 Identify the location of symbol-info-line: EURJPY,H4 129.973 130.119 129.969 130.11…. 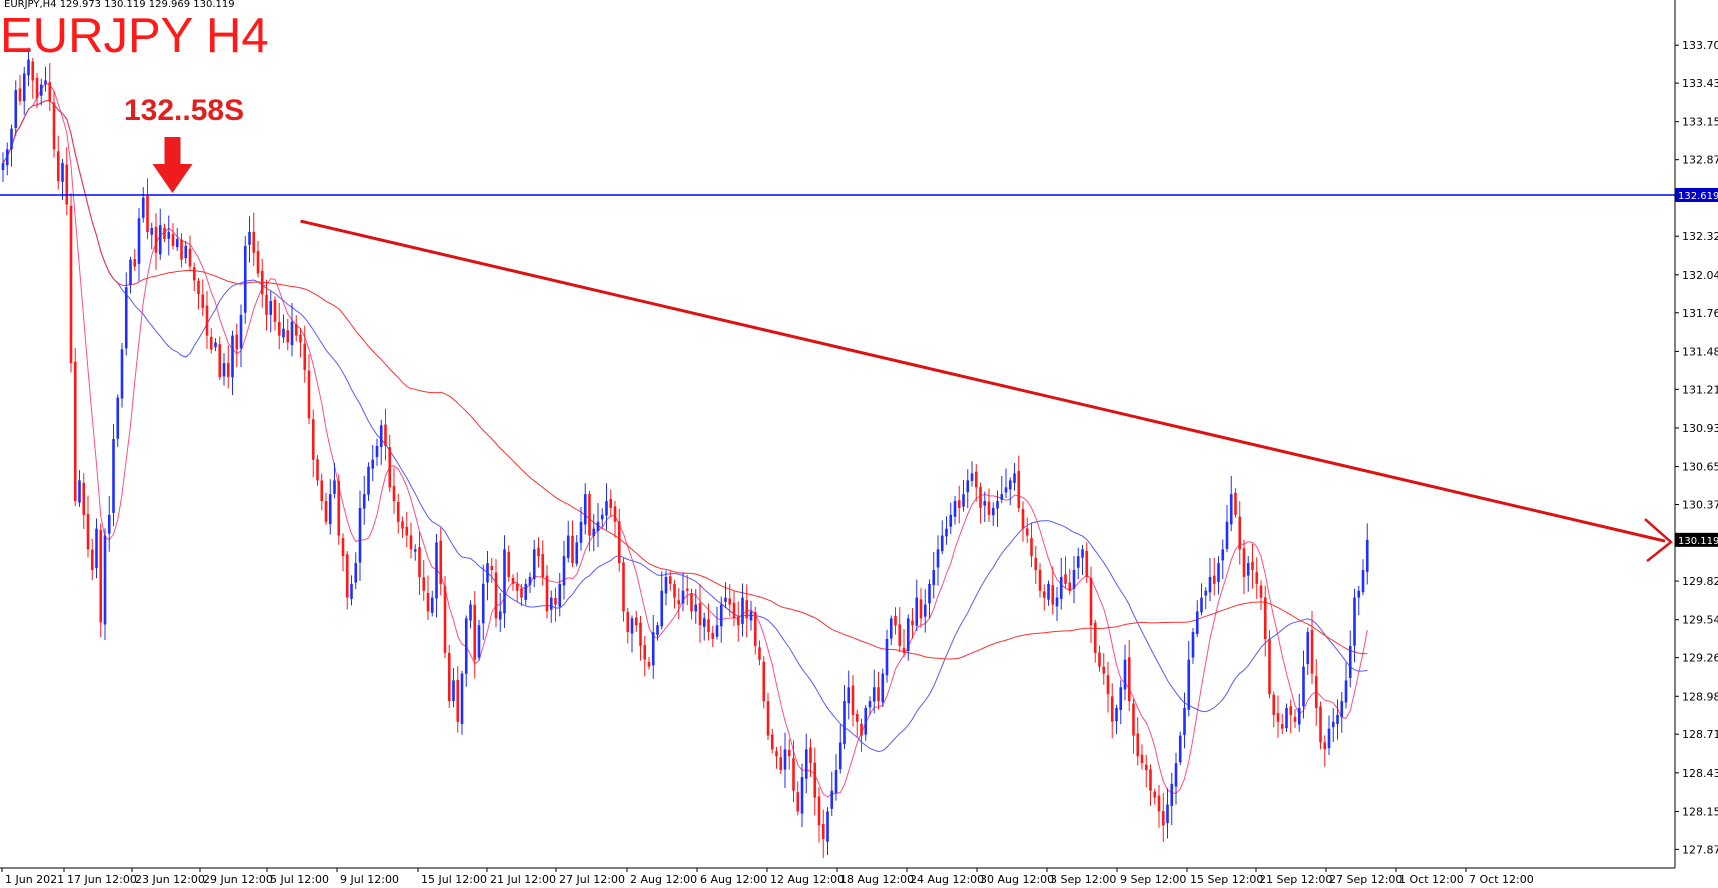
(119, 5).